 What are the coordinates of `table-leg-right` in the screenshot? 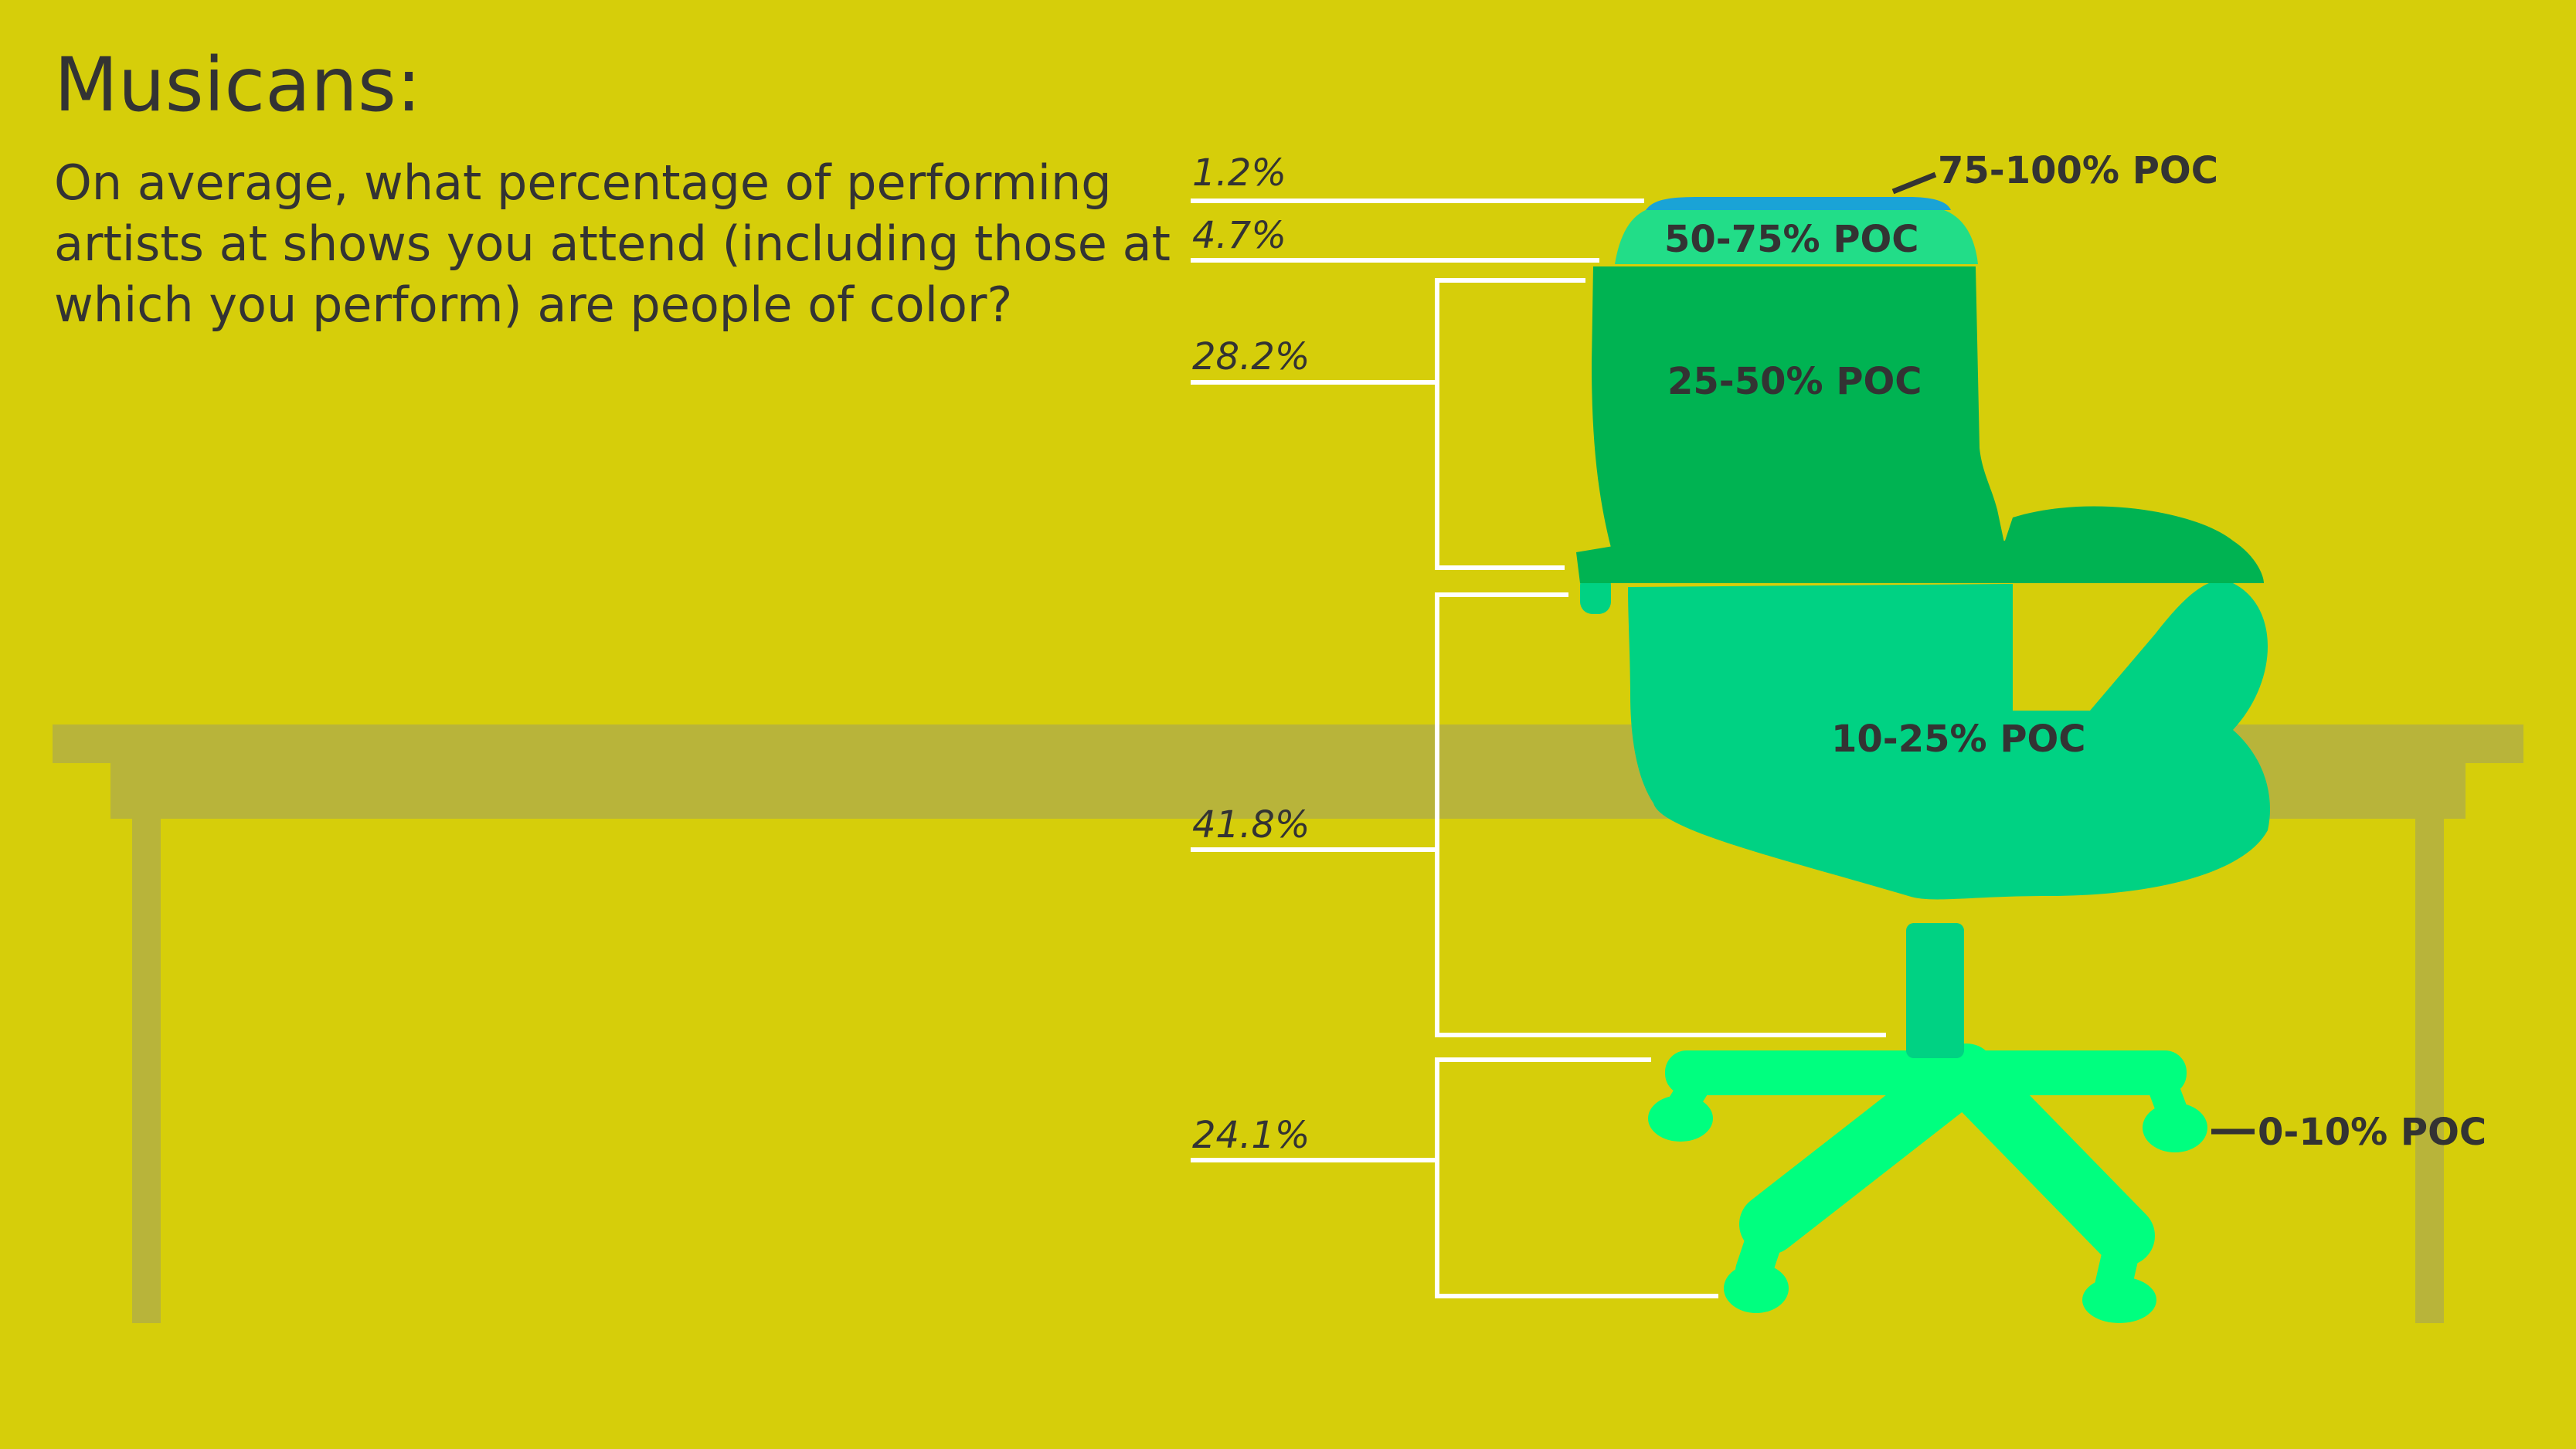 It's located at (2429, 1071).